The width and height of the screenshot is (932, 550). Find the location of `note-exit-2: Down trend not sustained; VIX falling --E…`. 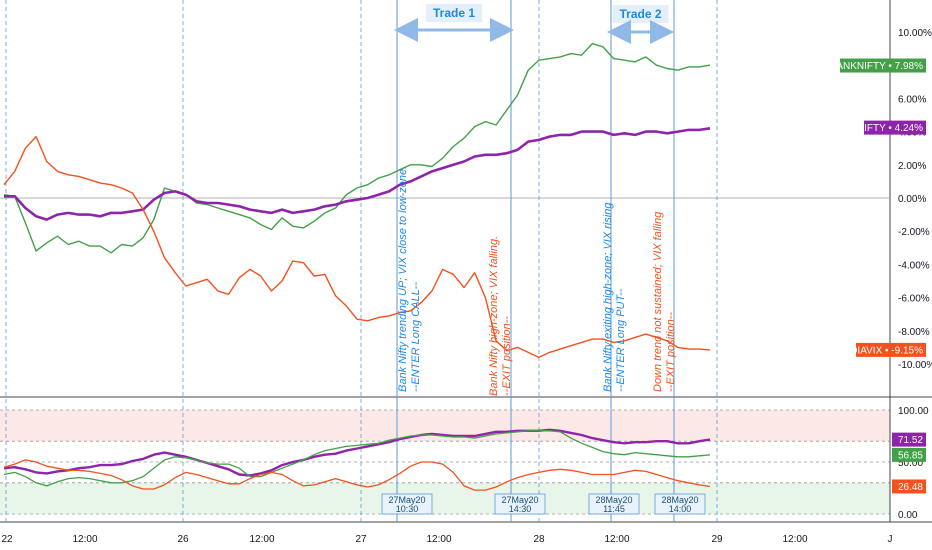

note-exit-2: Down trend not sustained; VIX falling --E… is located at coordinates (664, 301).